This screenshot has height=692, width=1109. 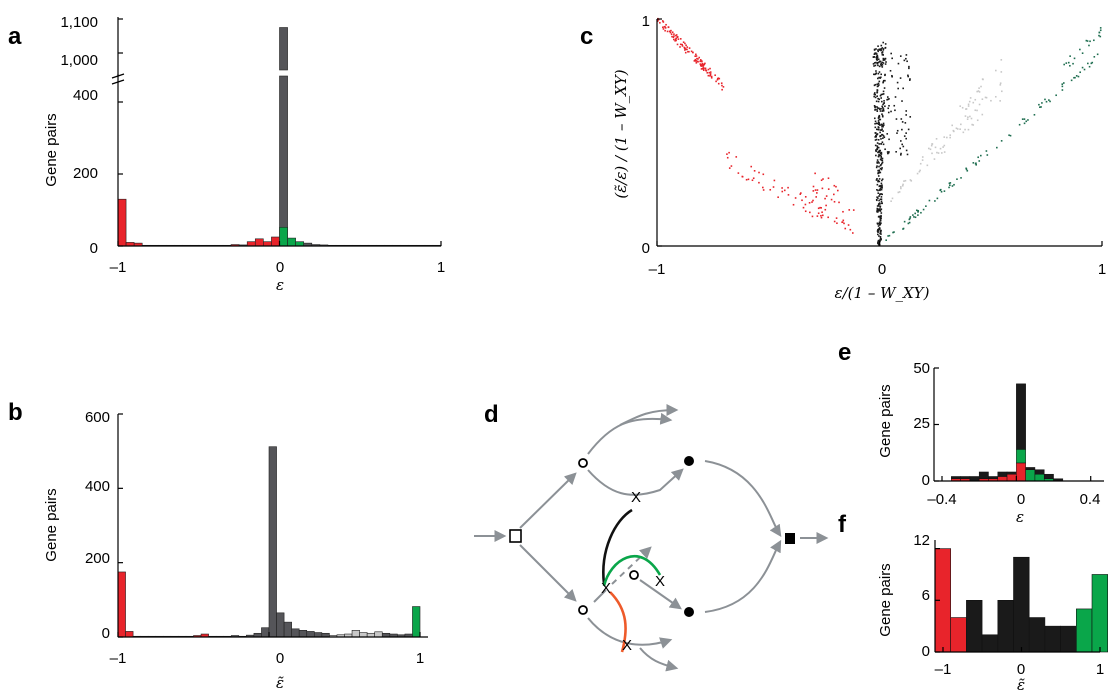 What do you see at coordinates (85, 173) in the screenshot?
I see `panel-a-ytick-200: 200` at bounding box center [85, 173].